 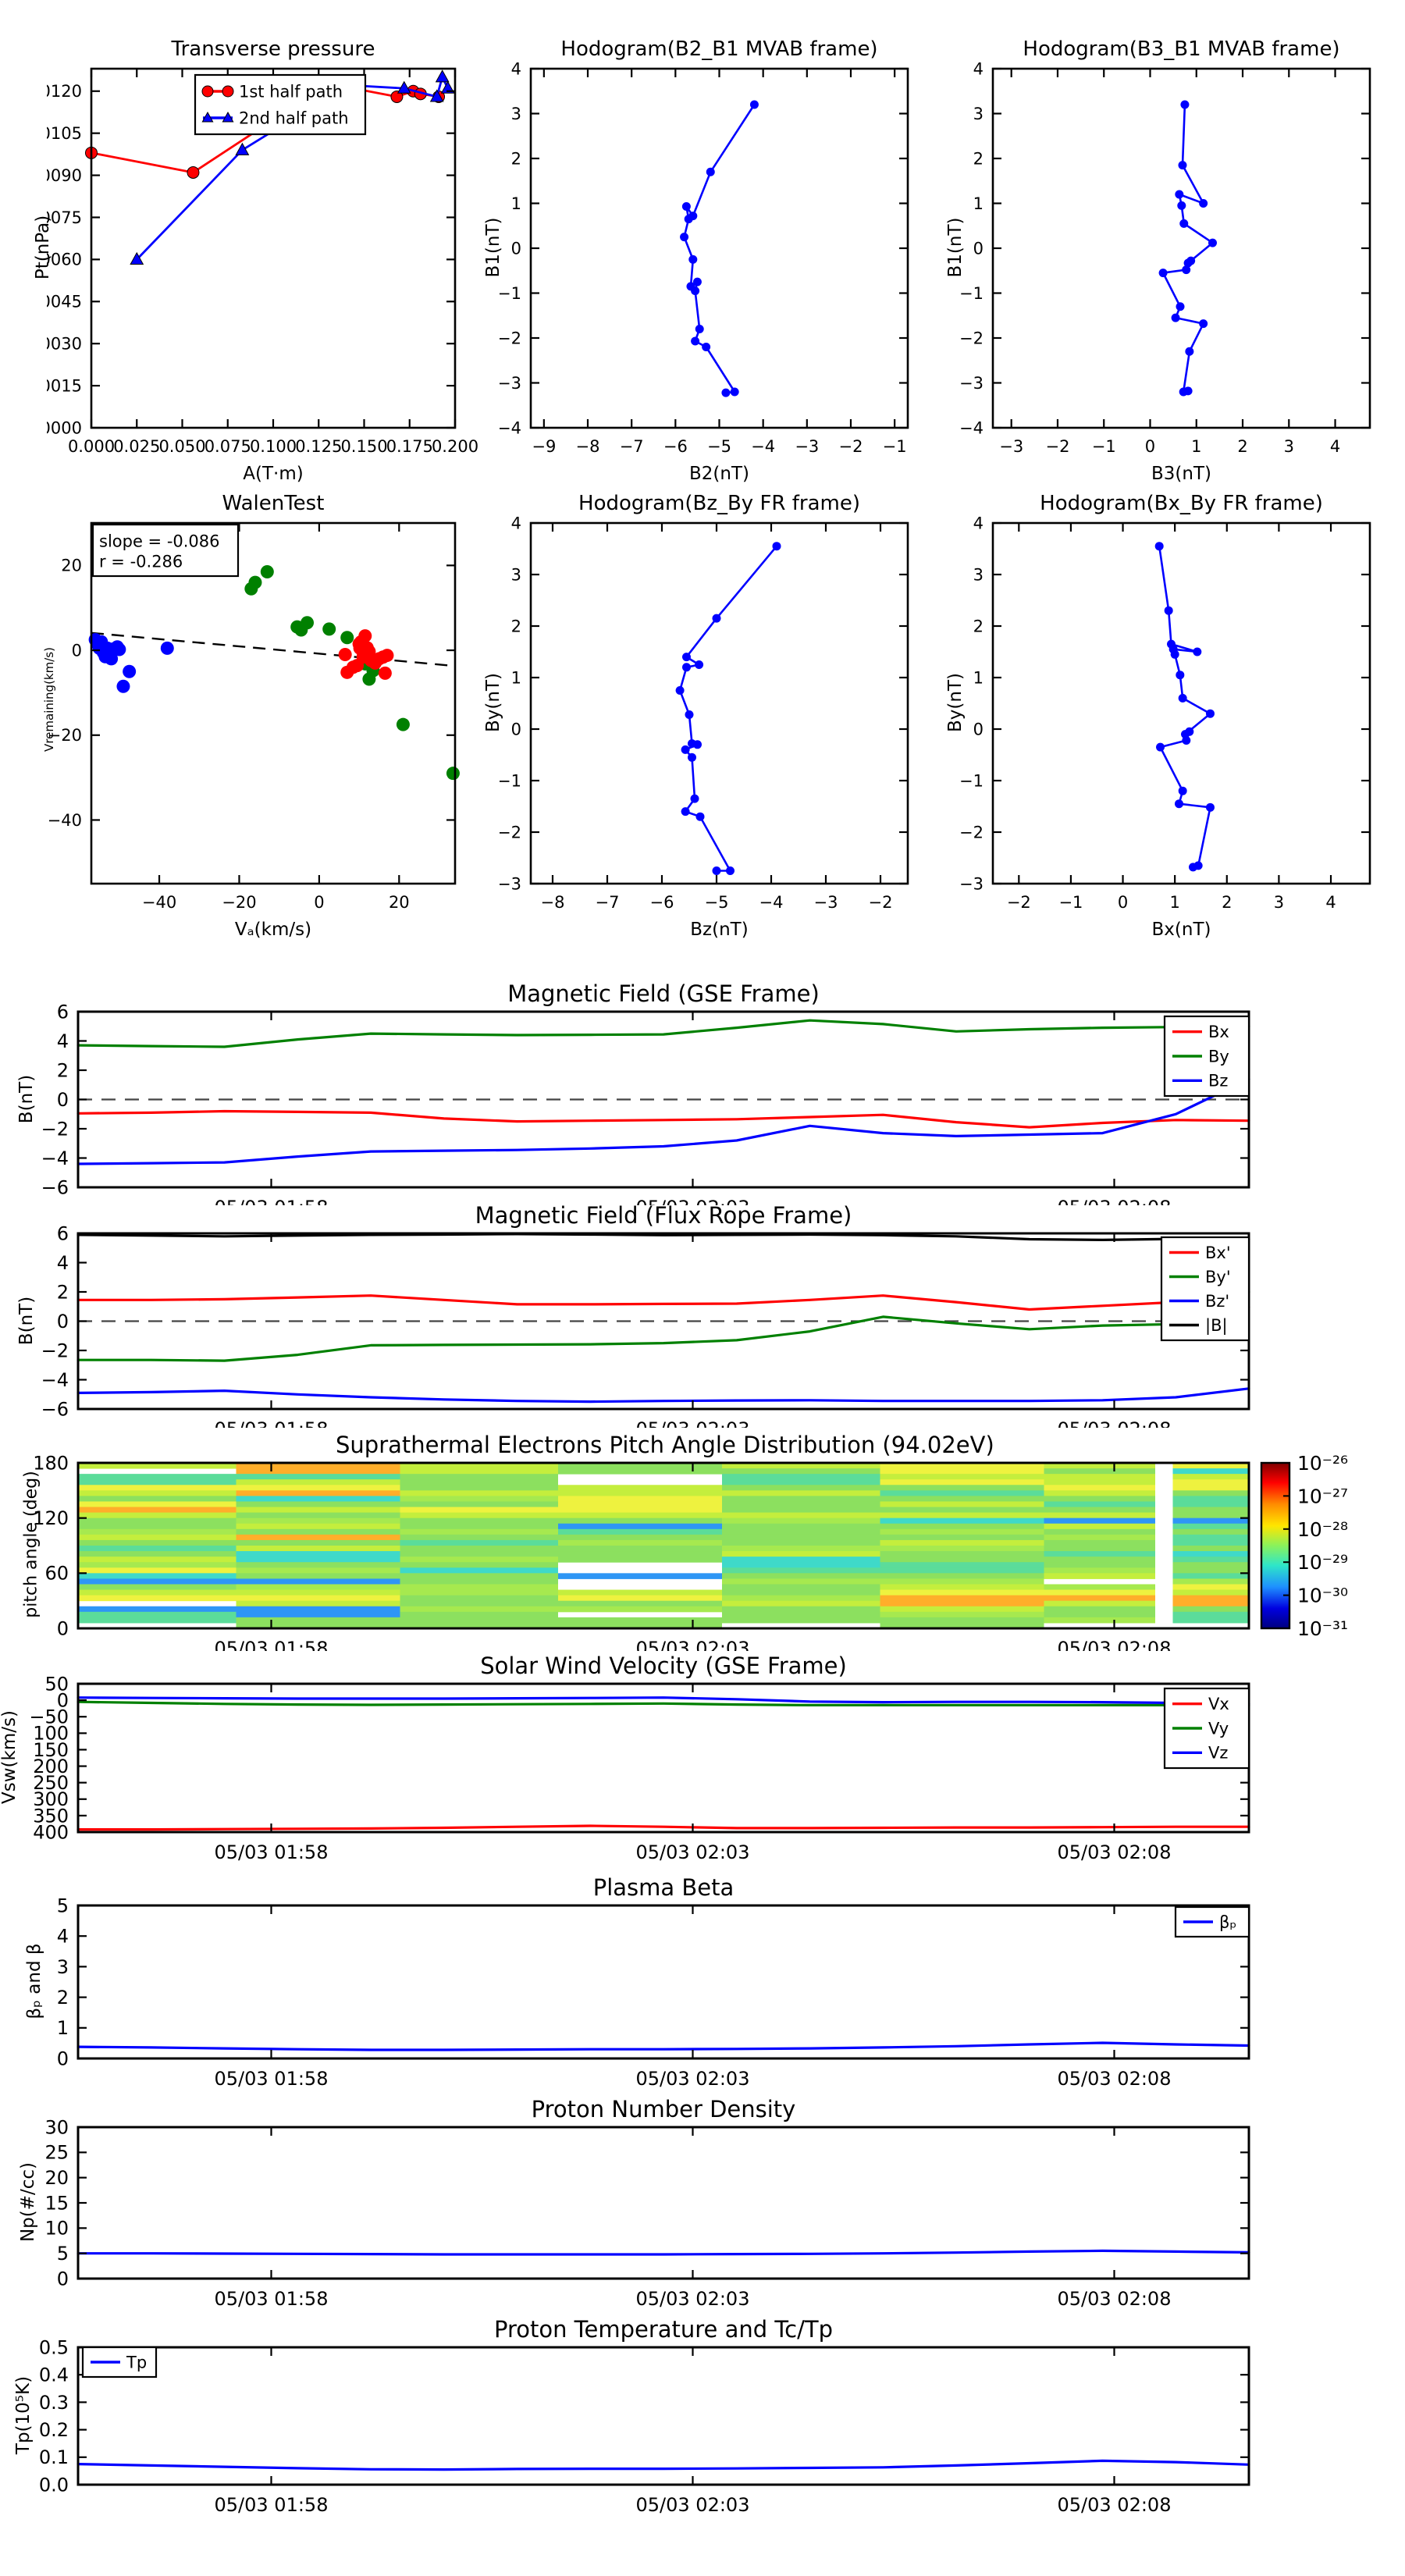 I want to click on colorbar-label: 10⁻²⁹, so click(x=1322, y=1562).